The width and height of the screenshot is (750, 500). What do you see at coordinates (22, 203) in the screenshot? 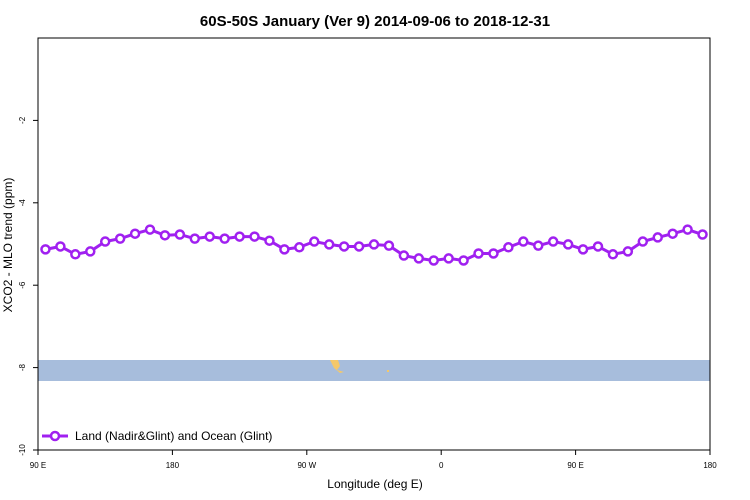
I see `y-tick-label: -4` at bounding box center [22, 203].